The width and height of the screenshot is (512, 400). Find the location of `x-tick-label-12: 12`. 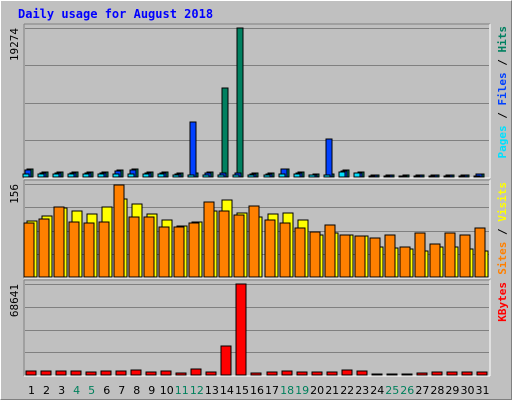

x-tick-label-12: 12 is located at coordinates (197, 390).